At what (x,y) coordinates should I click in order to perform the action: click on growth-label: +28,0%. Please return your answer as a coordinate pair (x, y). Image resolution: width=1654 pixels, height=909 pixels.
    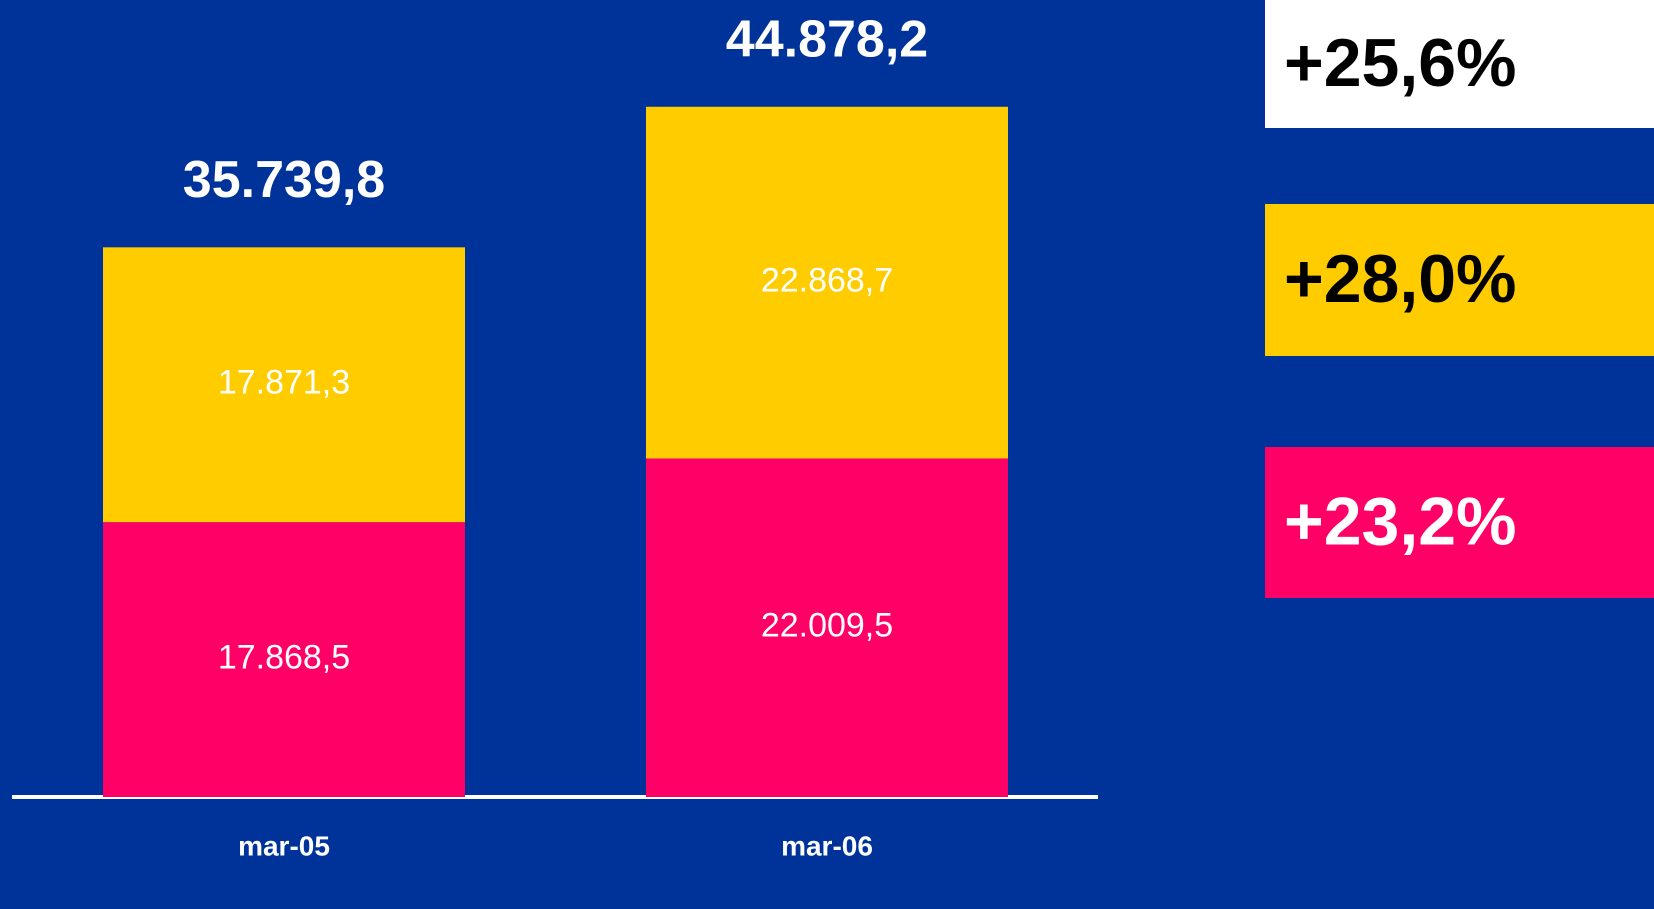
    Looking at the image, I should click on (1400, 279).